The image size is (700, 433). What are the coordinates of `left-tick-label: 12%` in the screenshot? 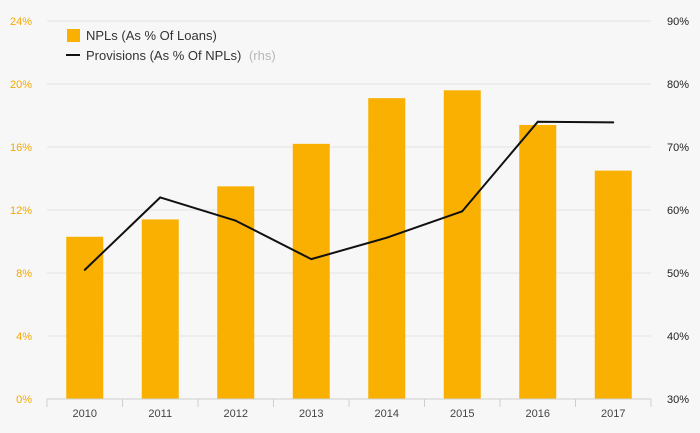 It's located at (21, 211).